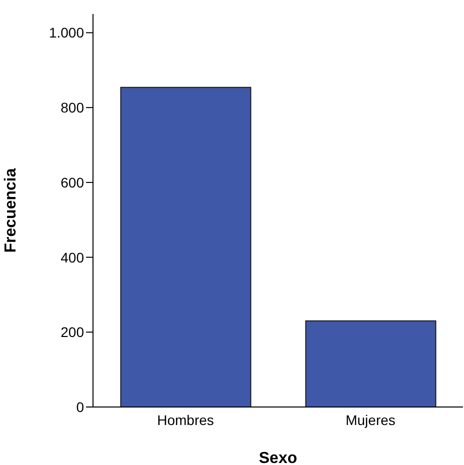  Describe the element at coordinates (278, 457) in the screenshot. I see `x-axis-title: Sexo` at that location.